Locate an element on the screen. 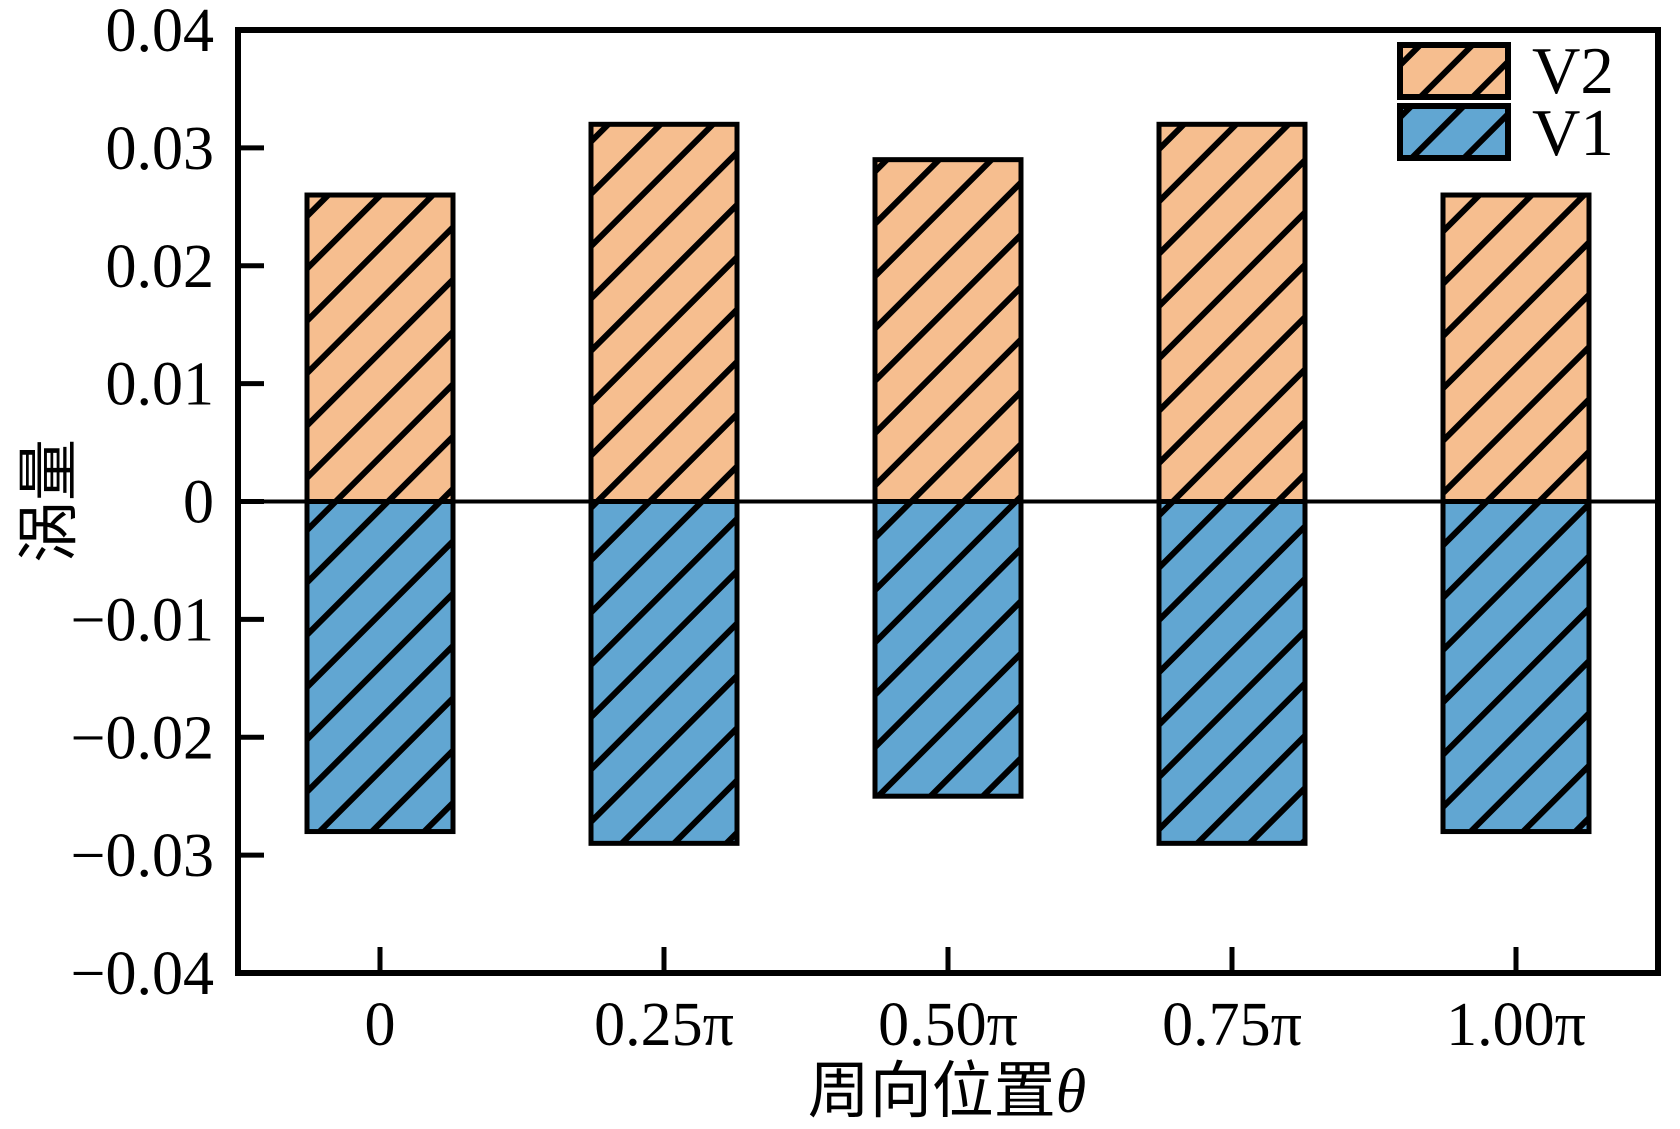 The image size is (1680, 1129). x-tick-label: 0.75π is located at coordinates (1232, 1025).